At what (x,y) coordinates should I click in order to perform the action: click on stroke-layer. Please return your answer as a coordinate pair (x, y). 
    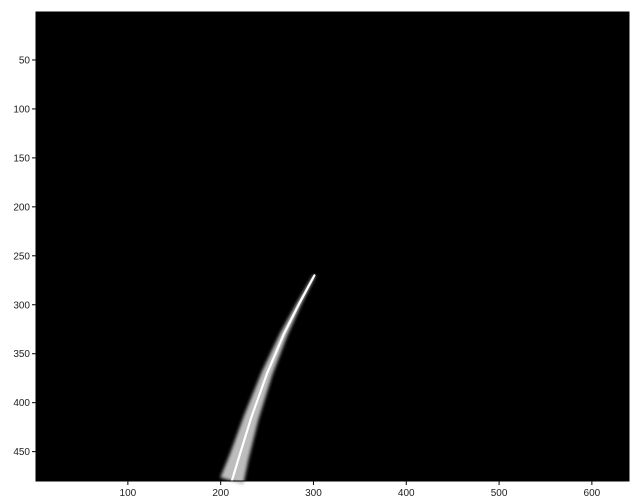
    Looking at the image, I should click on (268, 379).